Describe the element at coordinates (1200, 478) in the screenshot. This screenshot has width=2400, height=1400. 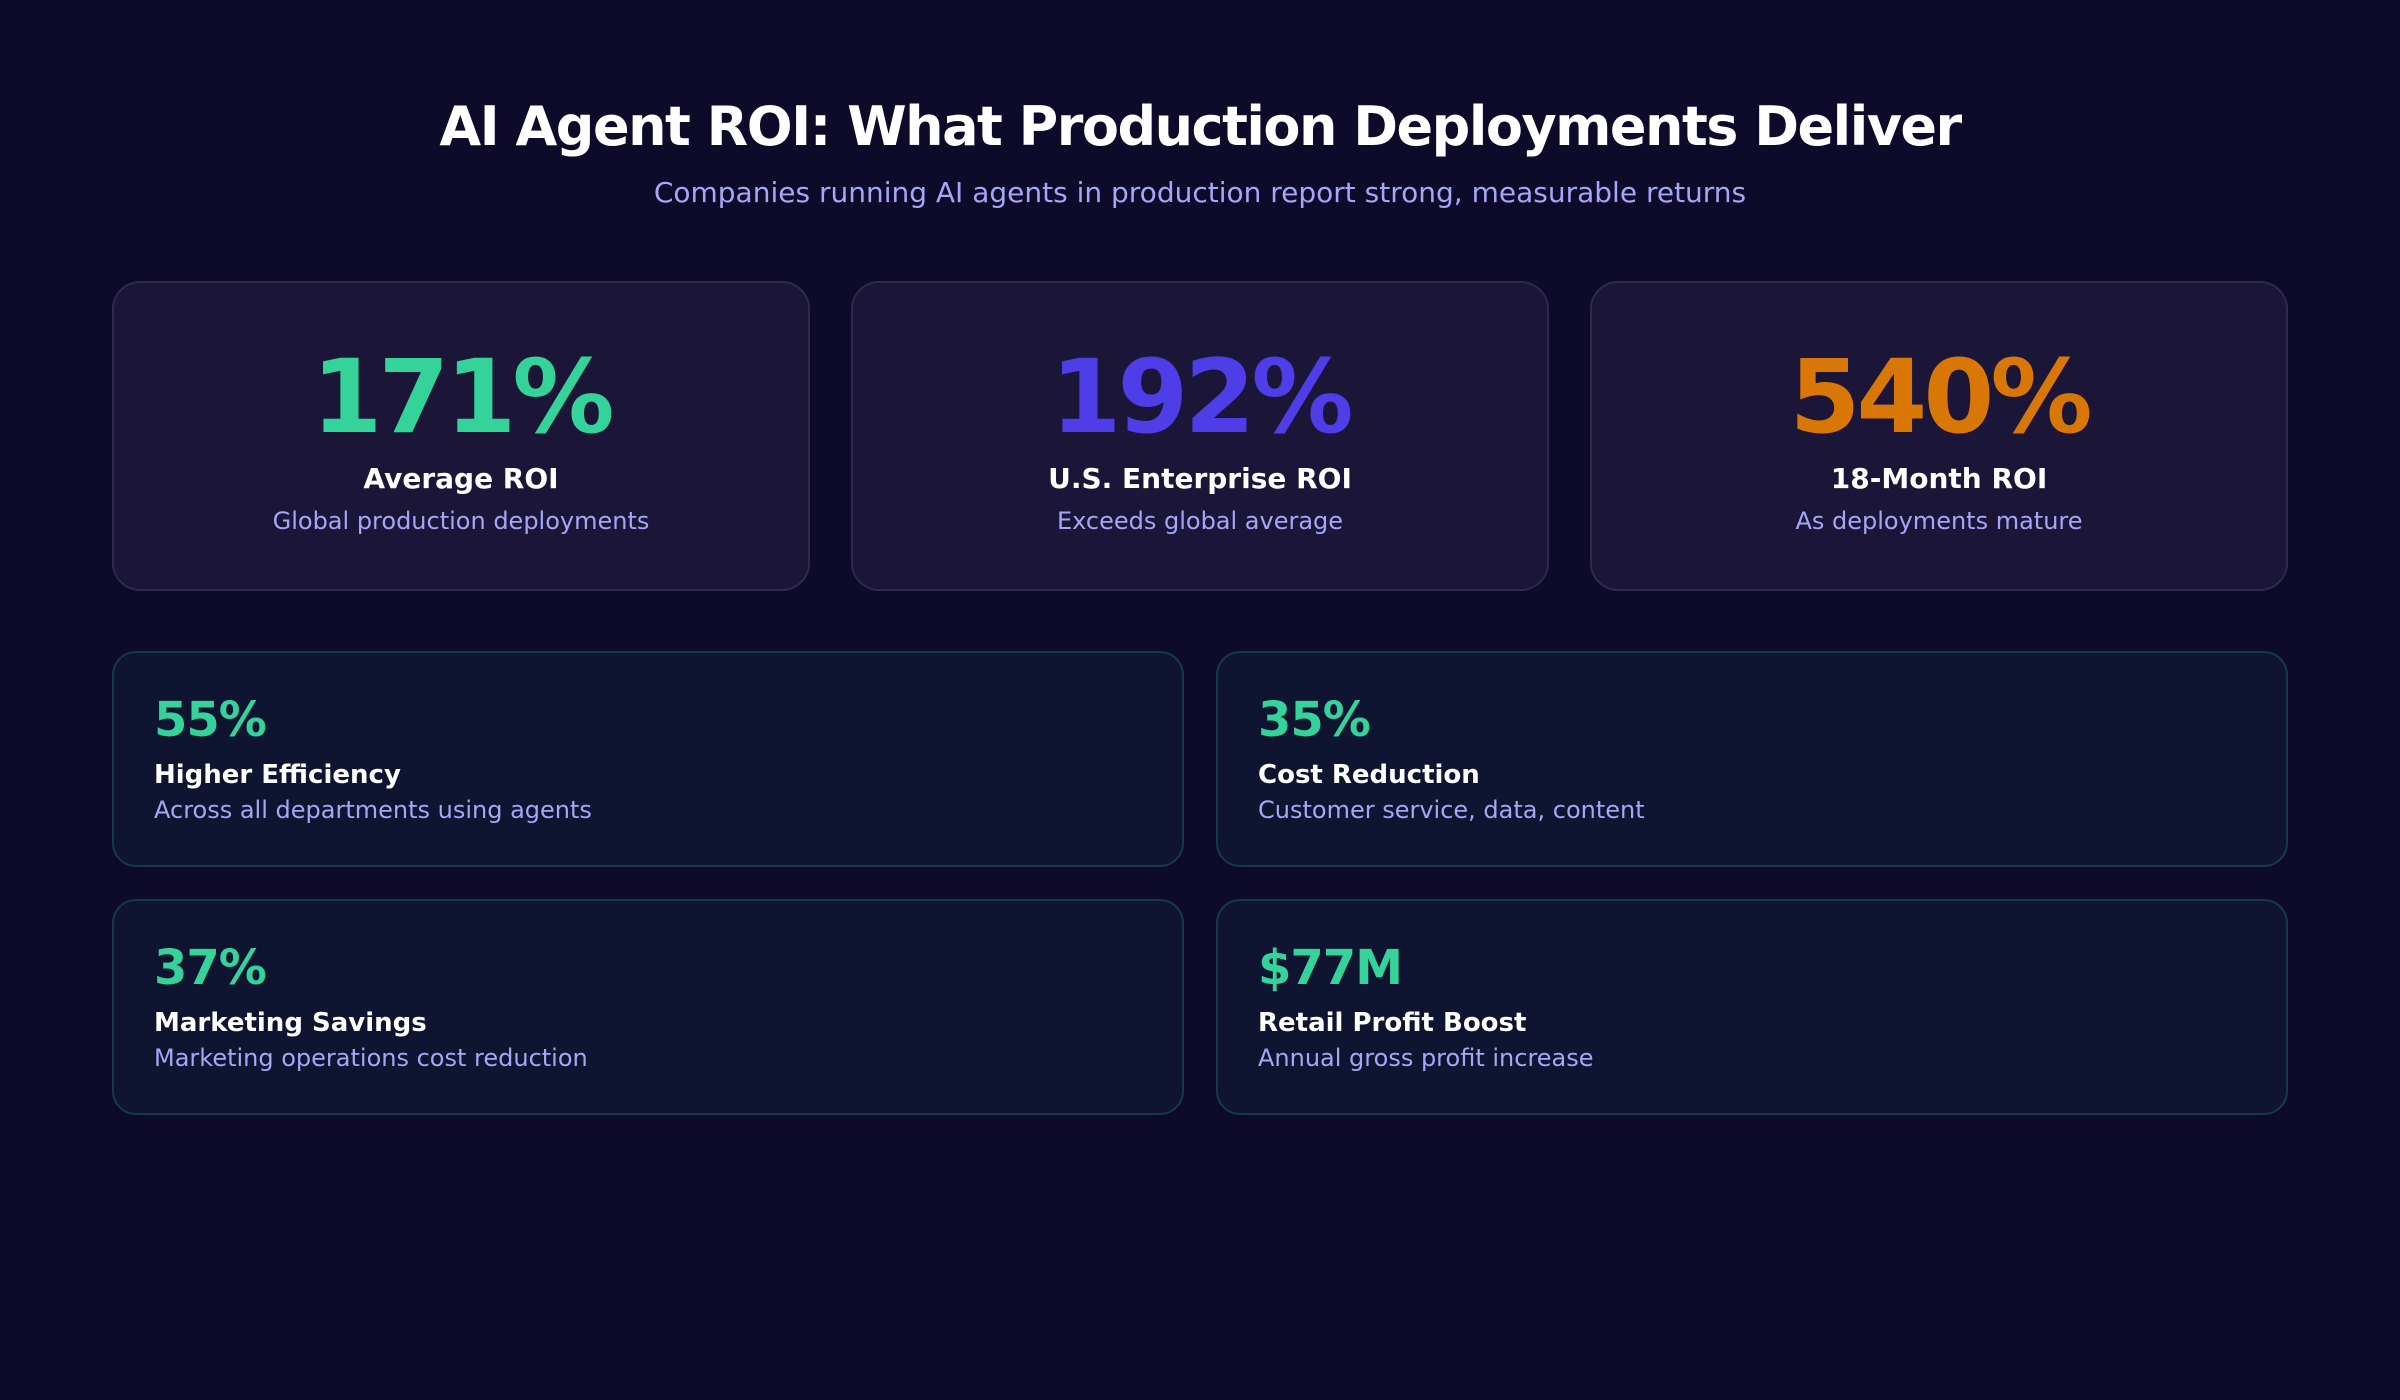
I see `roi-card-label: U.S. Enterprise ROI` at that location.